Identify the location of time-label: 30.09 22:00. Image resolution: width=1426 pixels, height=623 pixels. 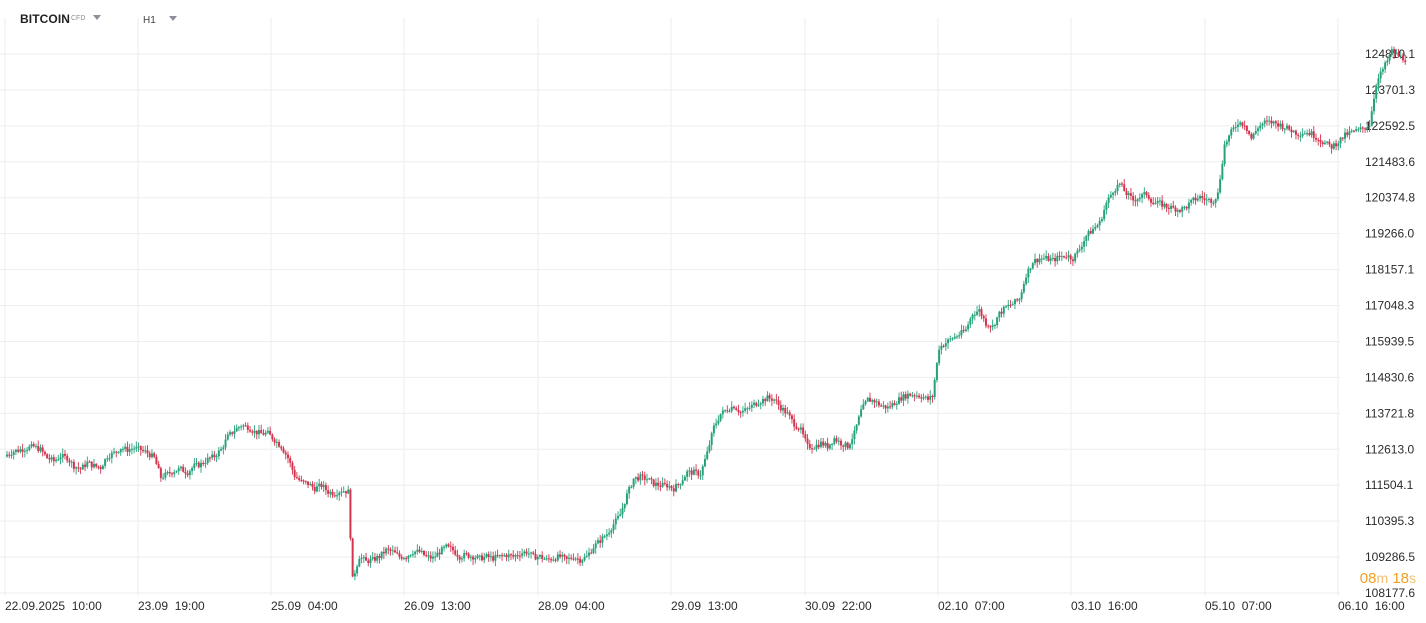
(838, 606).